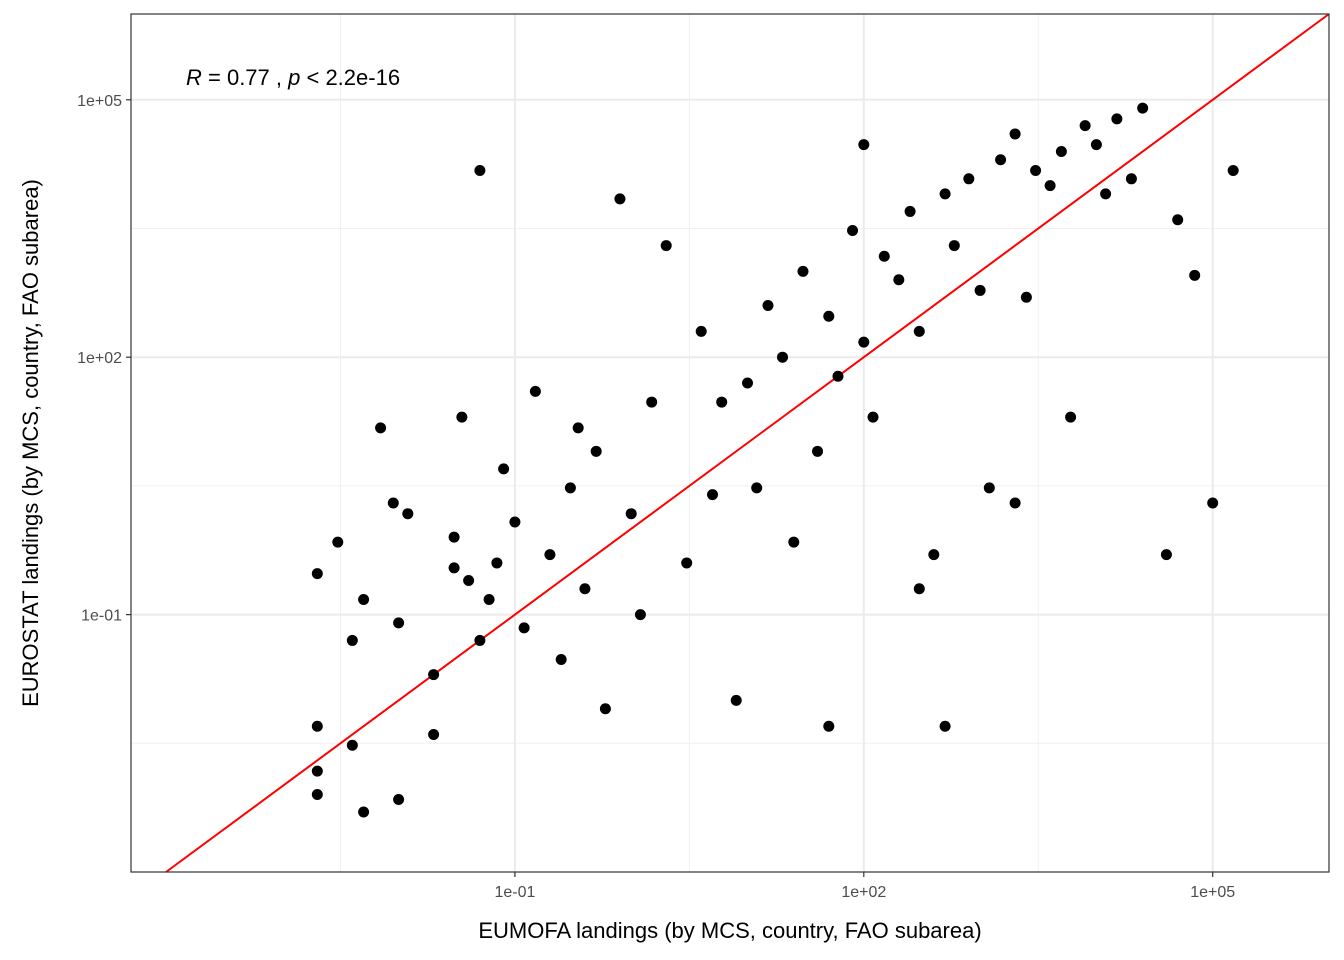 The height and width of the screenshot is (960, 1344). Describe the element at coordinates (104, 359) in the screenshot. I see `y-axis: 1e-01 1e+02 1e+05` at that location.